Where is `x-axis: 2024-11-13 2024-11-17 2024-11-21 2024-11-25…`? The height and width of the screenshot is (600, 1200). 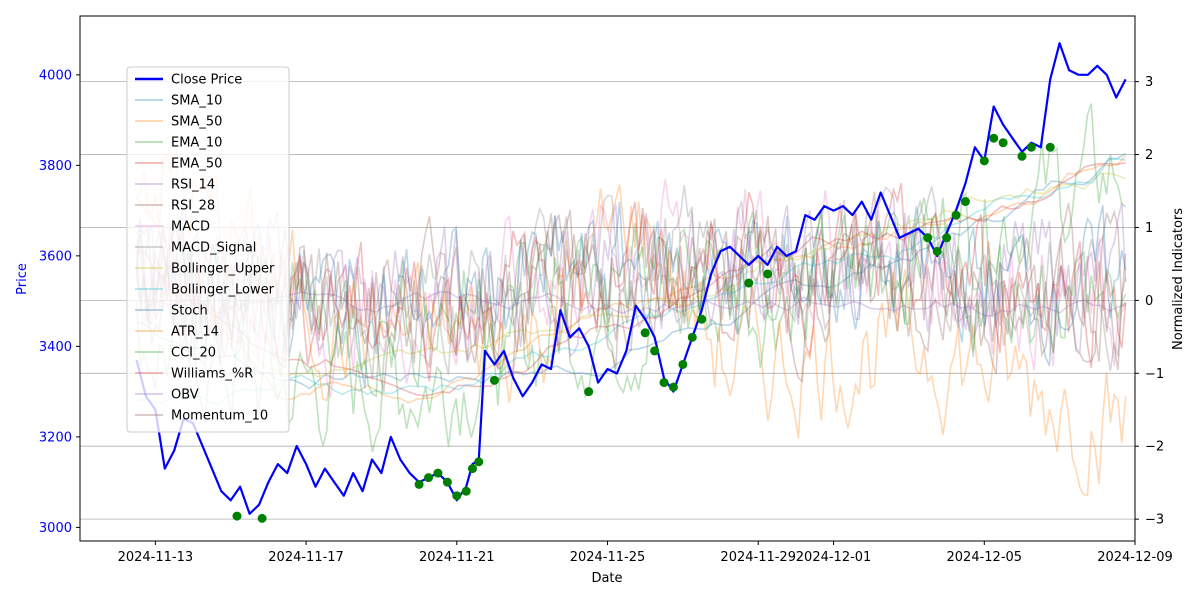
x-axis: 2024-11-13 2024-11-17 2024-11-21 2024-11-25… is located at coordinates (645, 553).